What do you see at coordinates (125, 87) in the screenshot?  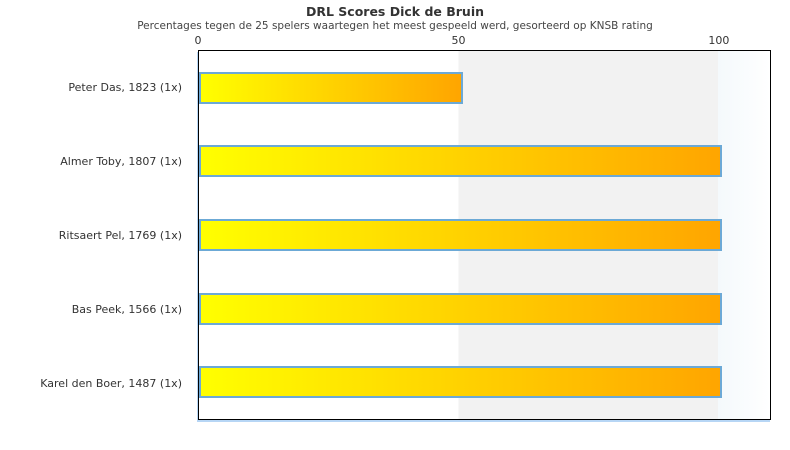 I see `category-label-peter-das: Peter Das, 1823 (1x)` at bounding box center [125, 87].